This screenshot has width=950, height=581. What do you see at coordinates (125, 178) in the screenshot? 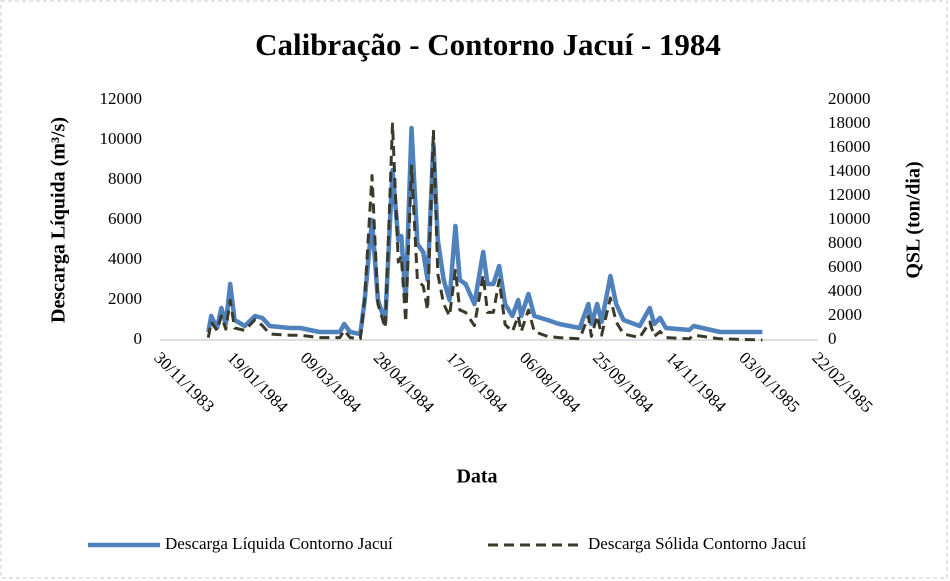
I see `y-tick-label: 8000` at bounding box center [125, 178].